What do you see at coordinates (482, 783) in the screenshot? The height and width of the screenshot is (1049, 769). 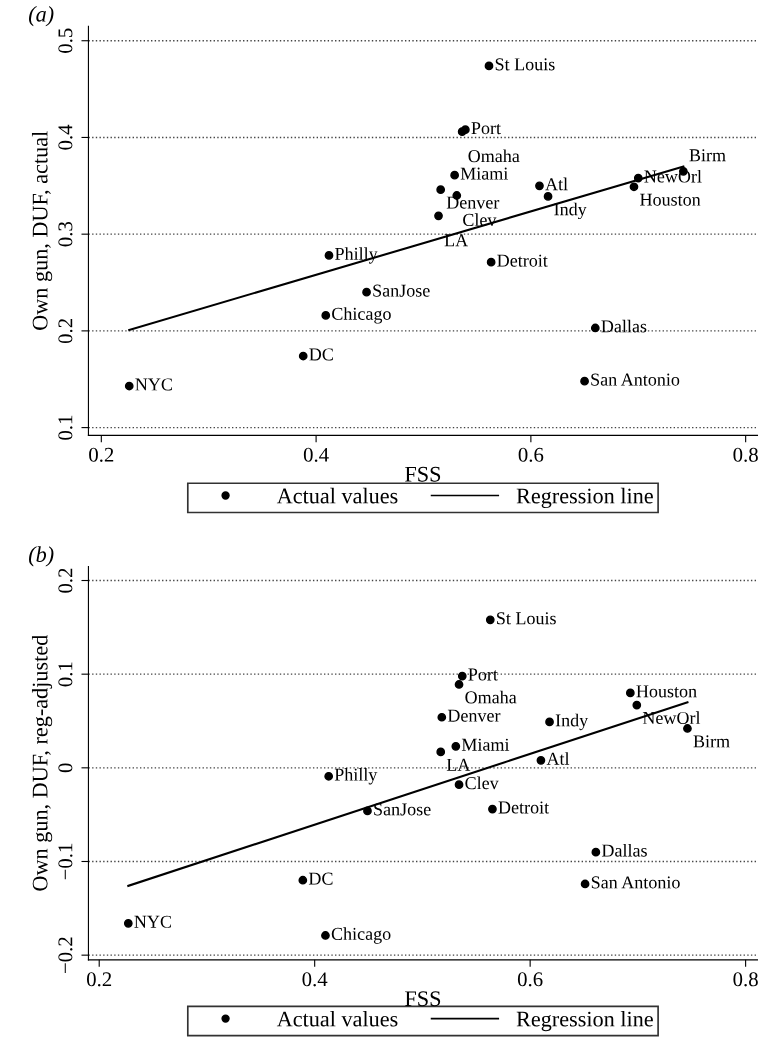 I see `annotation: Clev` at bounding box center [482, 783].